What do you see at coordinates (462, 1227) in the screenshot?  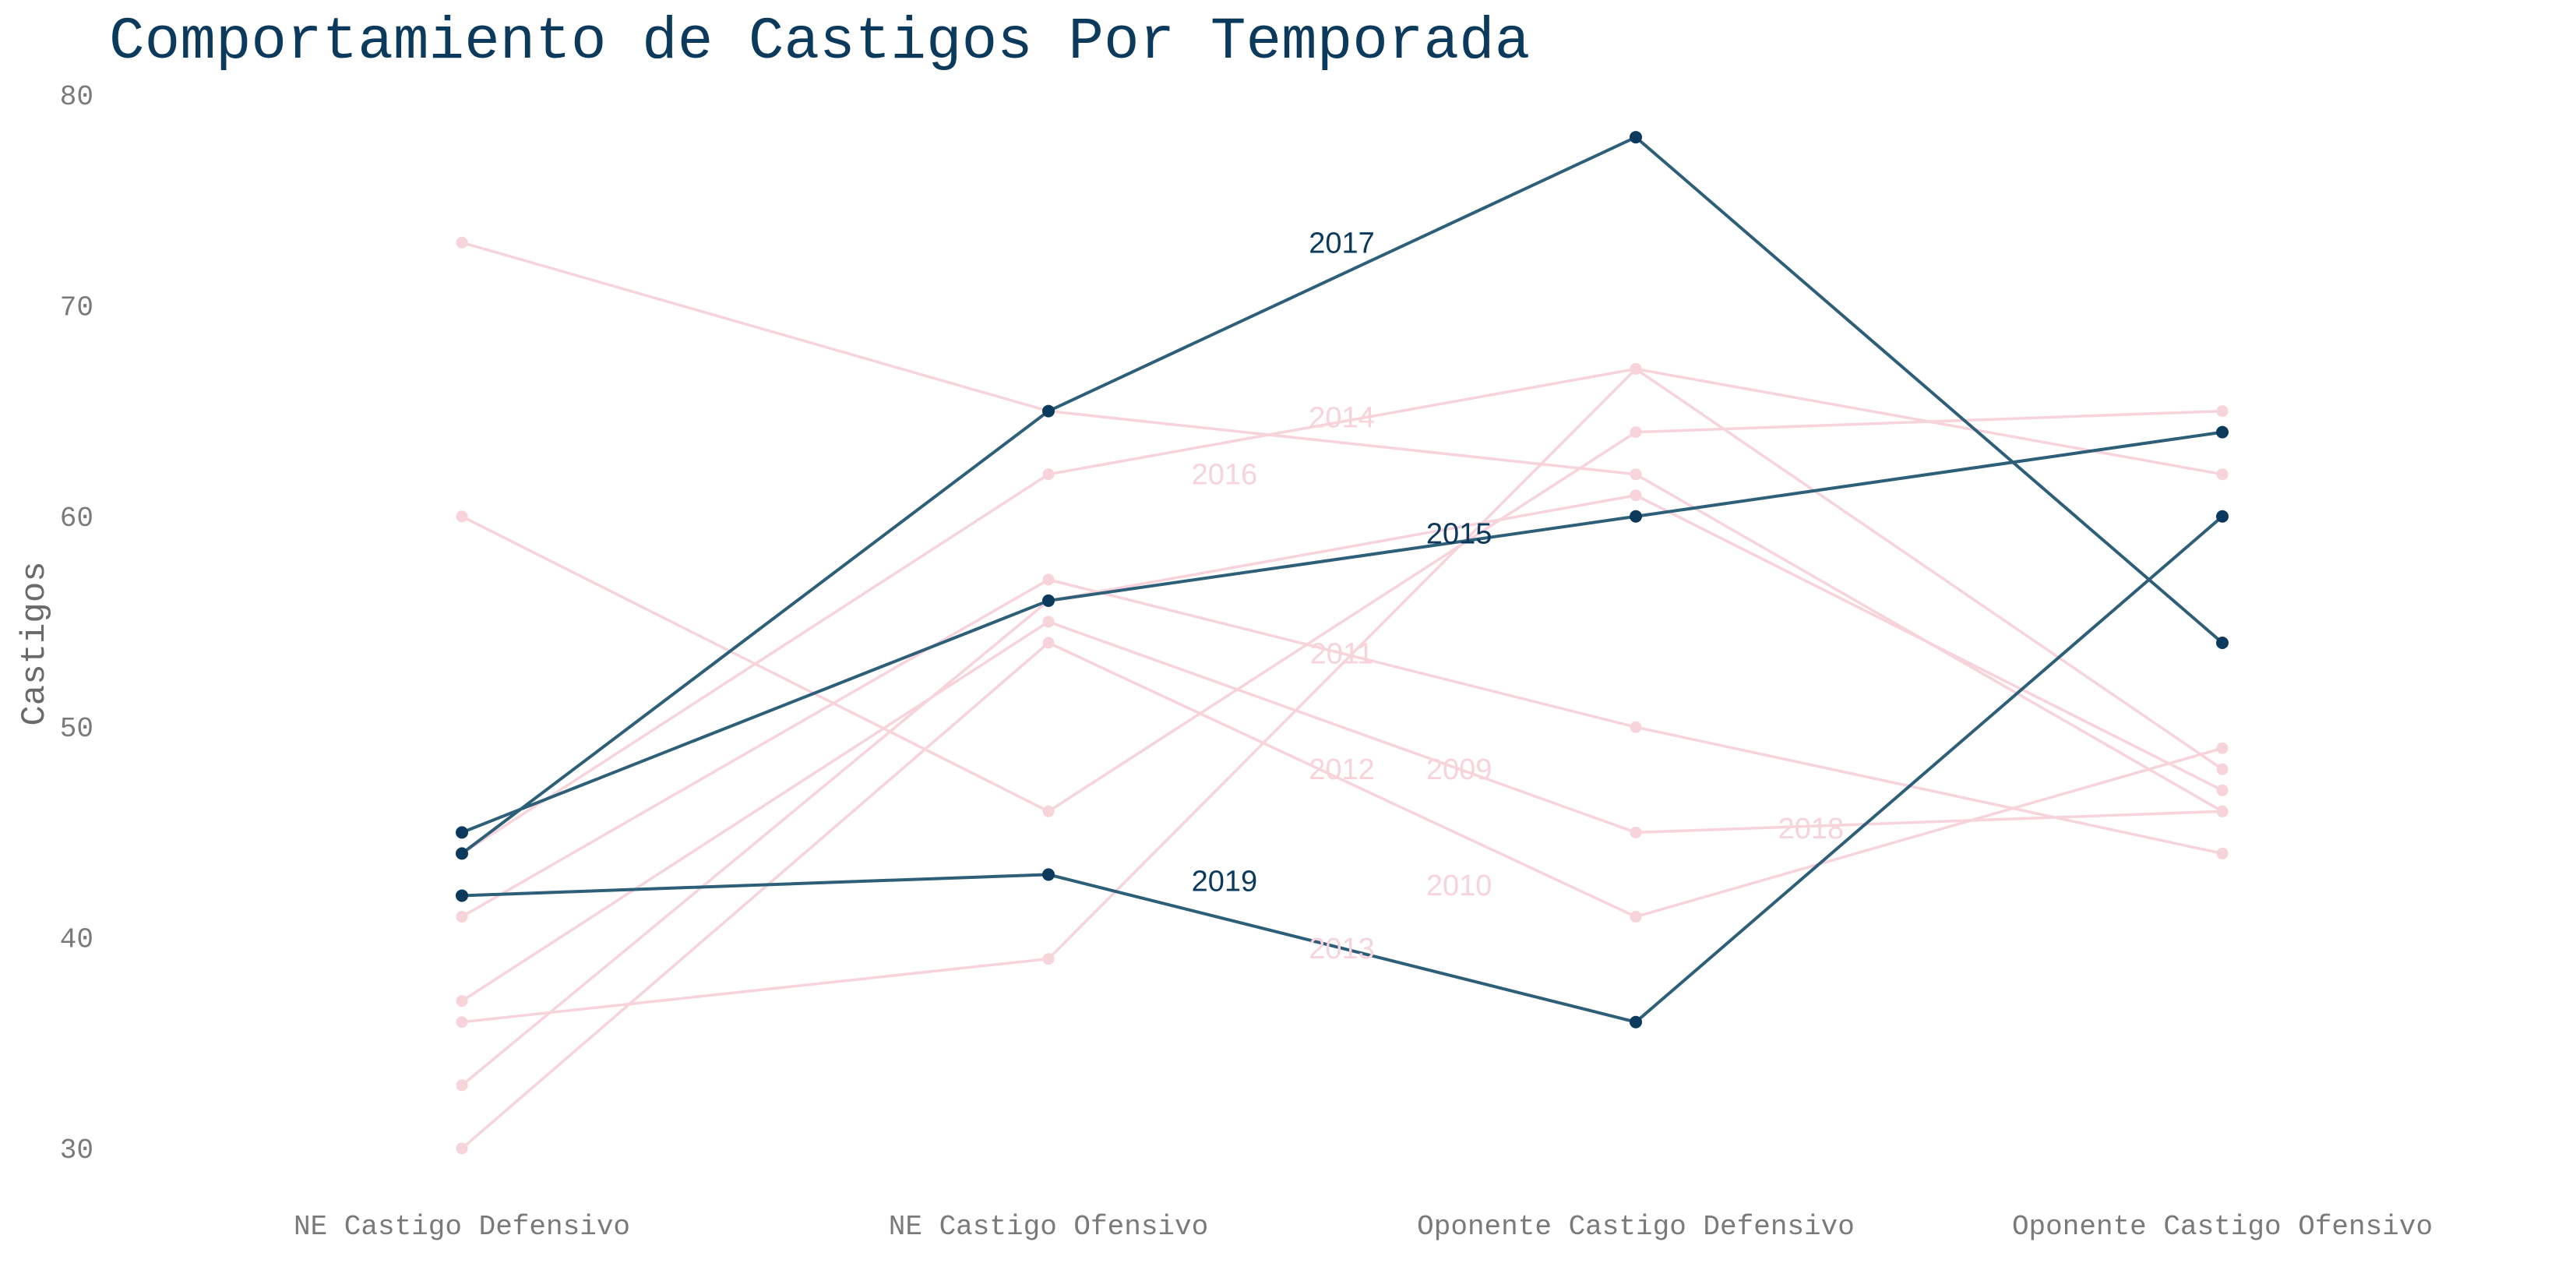 I see `x-tick-label: NE Castigo Defensivo` at bounding box center [462, 1227].